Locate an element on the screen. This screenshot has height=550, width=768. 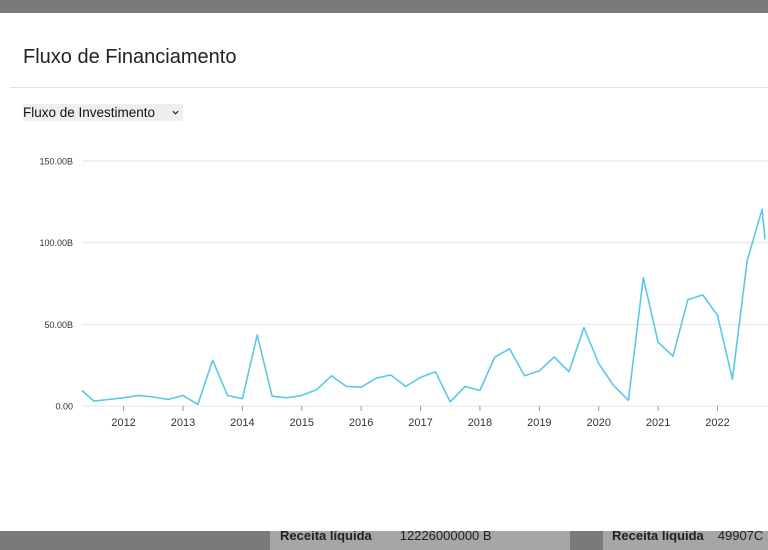
y-tick-label: 0.00 is located at coordinates (64, 407).